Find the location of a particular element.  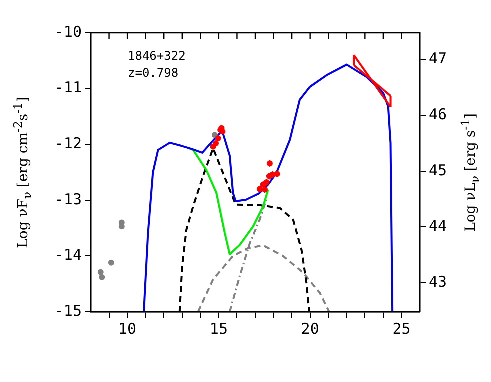

y2-tick-label: 45 is located at coordinates (438, 170).